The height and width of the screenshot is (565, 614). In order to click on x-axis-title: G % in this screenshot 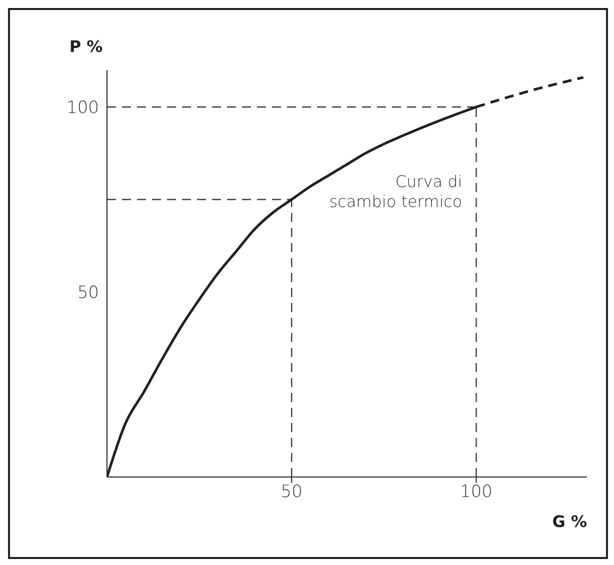, I will do `click(569, 521)`.